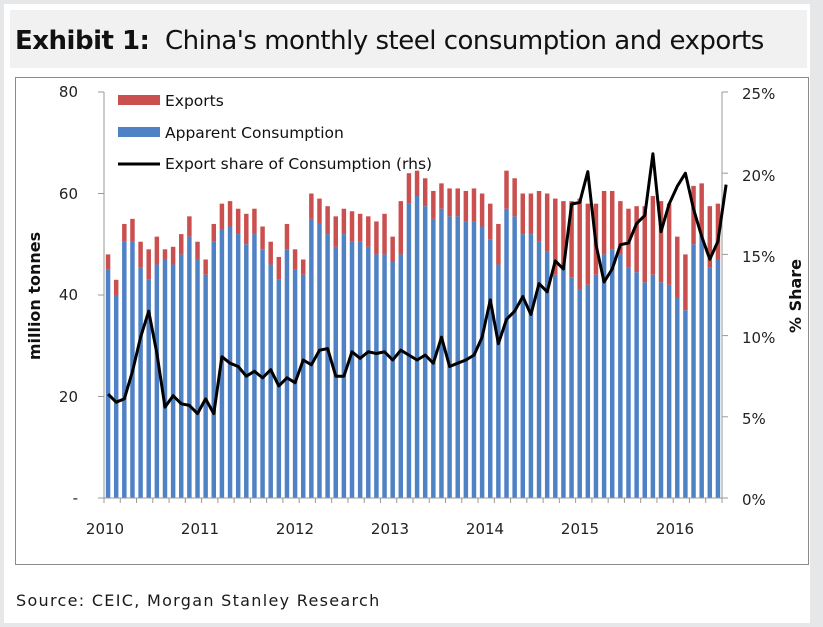 The height and width of the screenshot is (627, 823). I want to click on source-note: Source: CEIC, Morgan Stanley Research, so click(198, 600).